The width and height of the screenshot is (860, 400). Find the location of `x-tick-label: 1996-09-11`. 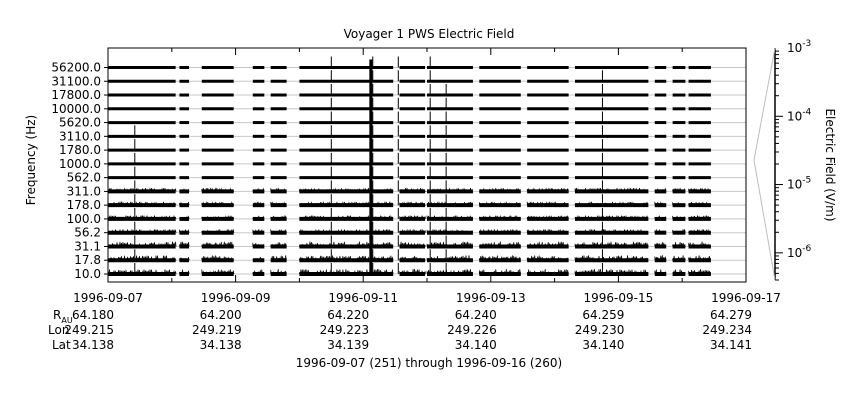

x-tick-label: 1996-09-11 is located at coordinates (363, 298).